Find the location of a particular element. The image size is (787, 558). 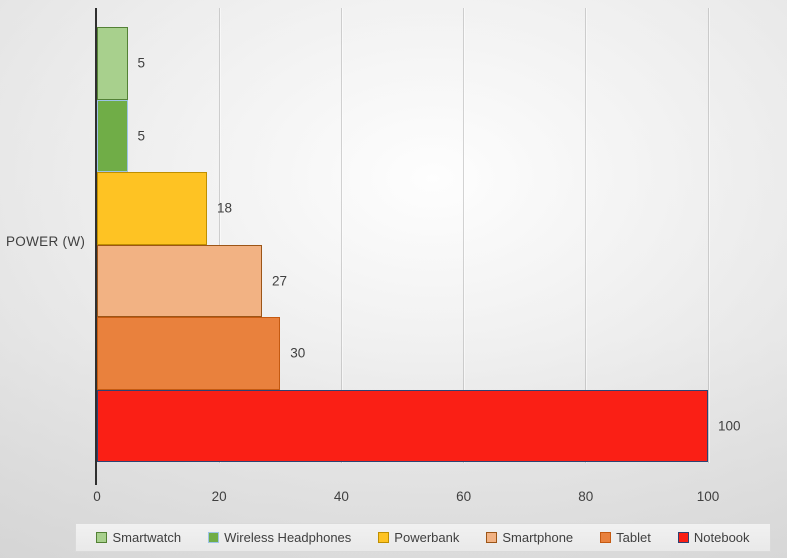

bar-tablet is located at coordinates (189, 353).